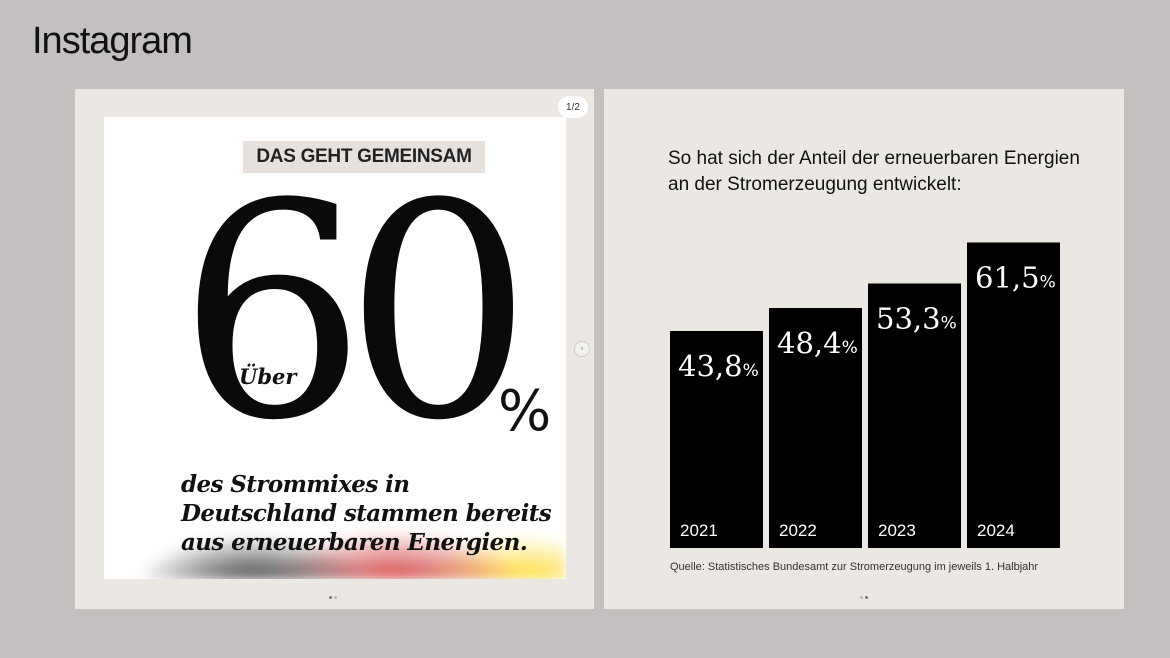 The height and width of the screenshot is (658, 1170). I want to click on category-label-2022: 2022, so click(798, 530).